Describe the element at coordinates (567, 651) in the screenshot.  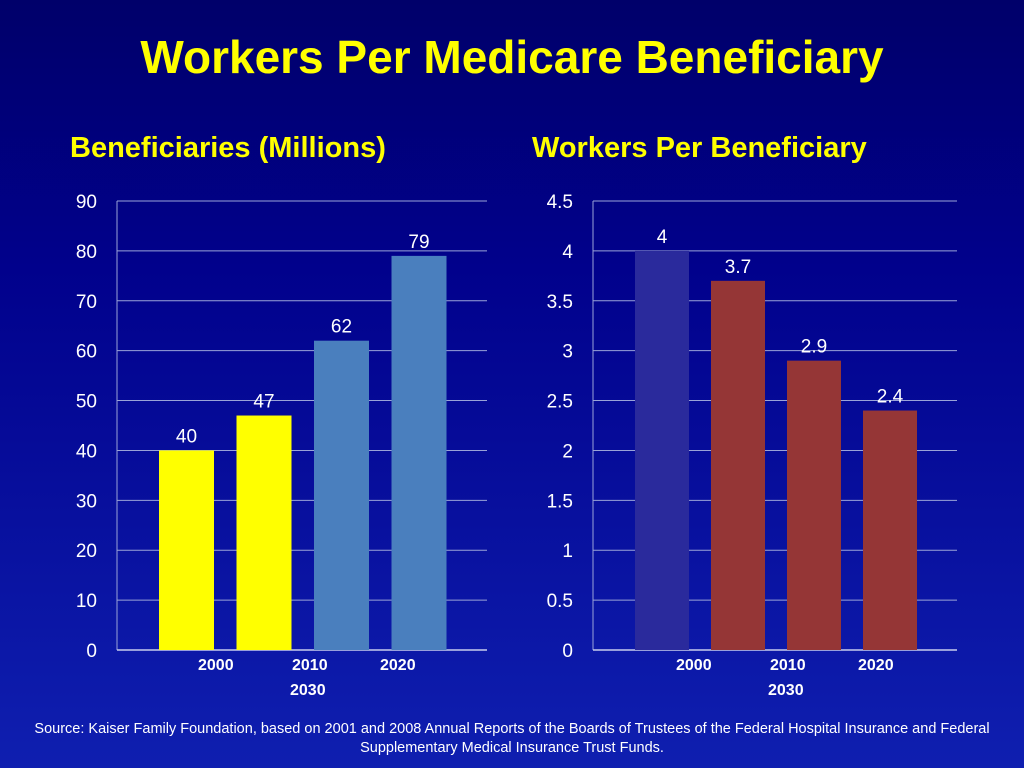
I see `right-y-tick-label: 0` at that location.